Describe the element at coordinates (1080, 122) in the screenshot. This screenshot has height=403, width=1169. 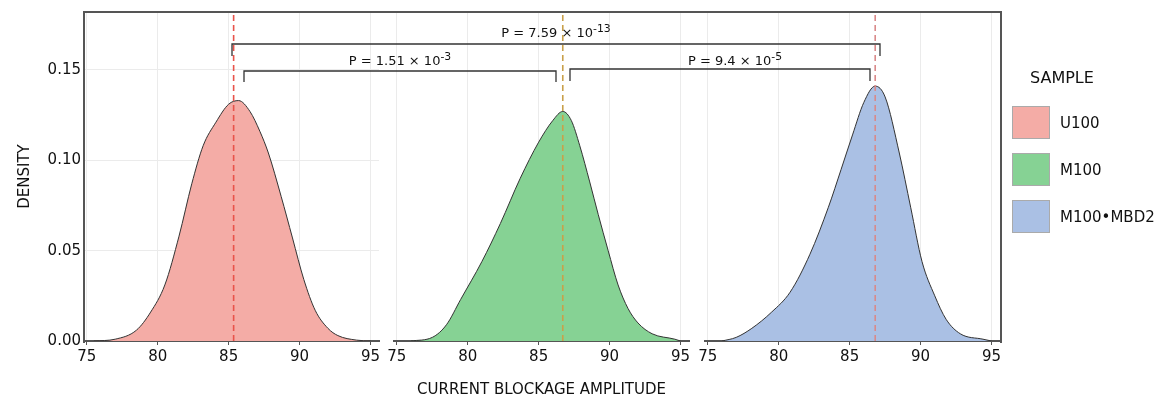
I see `legend-label: U100` at that location.